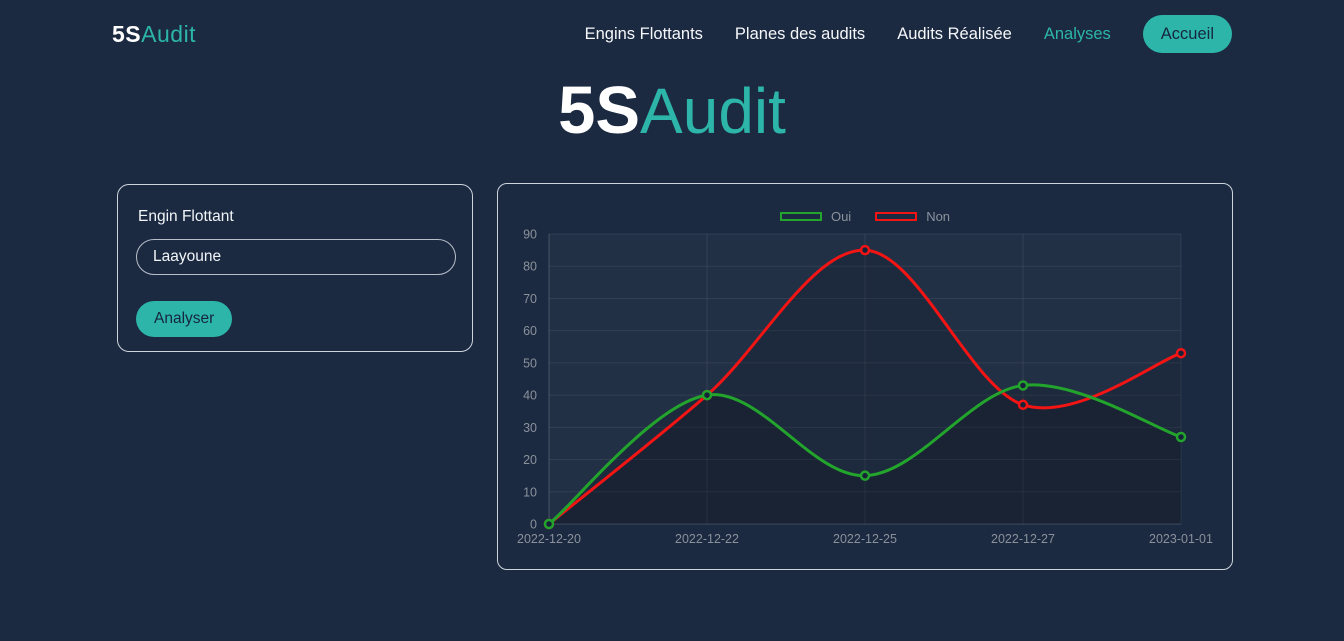  I want to click on svg-text: 30, so click(530, 428).